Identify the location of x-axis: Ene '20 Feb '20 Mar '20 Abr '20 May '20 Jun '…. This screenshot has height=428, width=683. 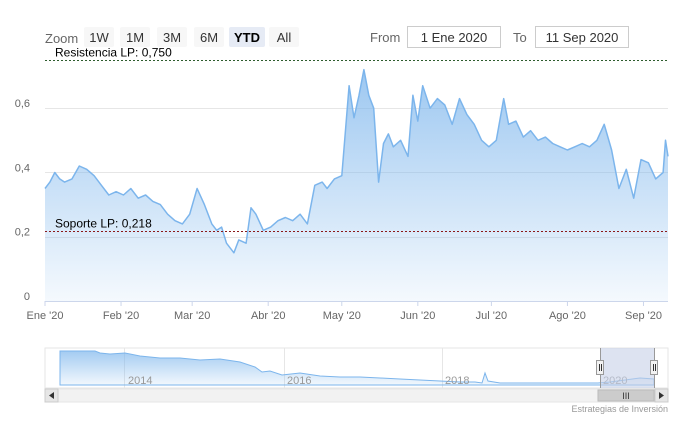
(347, 311).